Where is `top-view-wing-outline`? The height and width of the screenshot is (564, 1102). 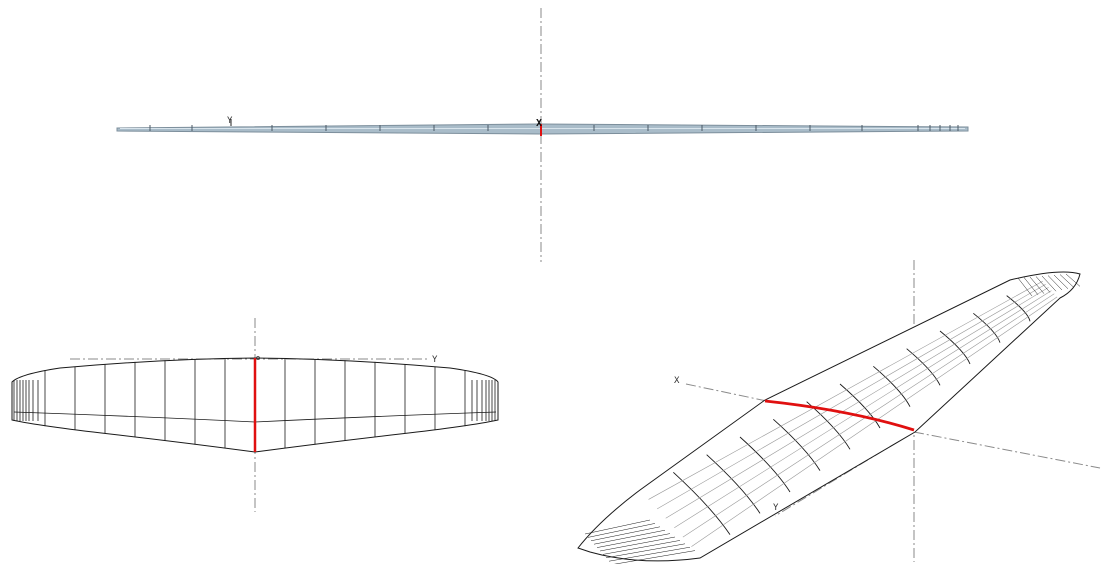
top-view-wing-outline is located at coordinates (255, 405).